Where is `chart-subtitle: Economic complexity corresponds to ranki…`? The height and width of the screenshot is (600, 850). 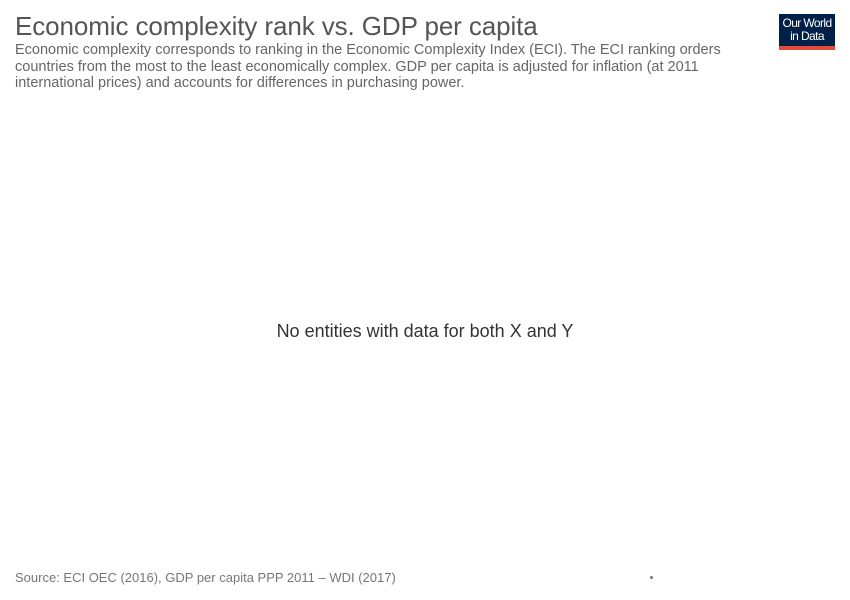
chart-subtitle: Economic complexity corresponds to ranki… is located at coordinates (368, 66).